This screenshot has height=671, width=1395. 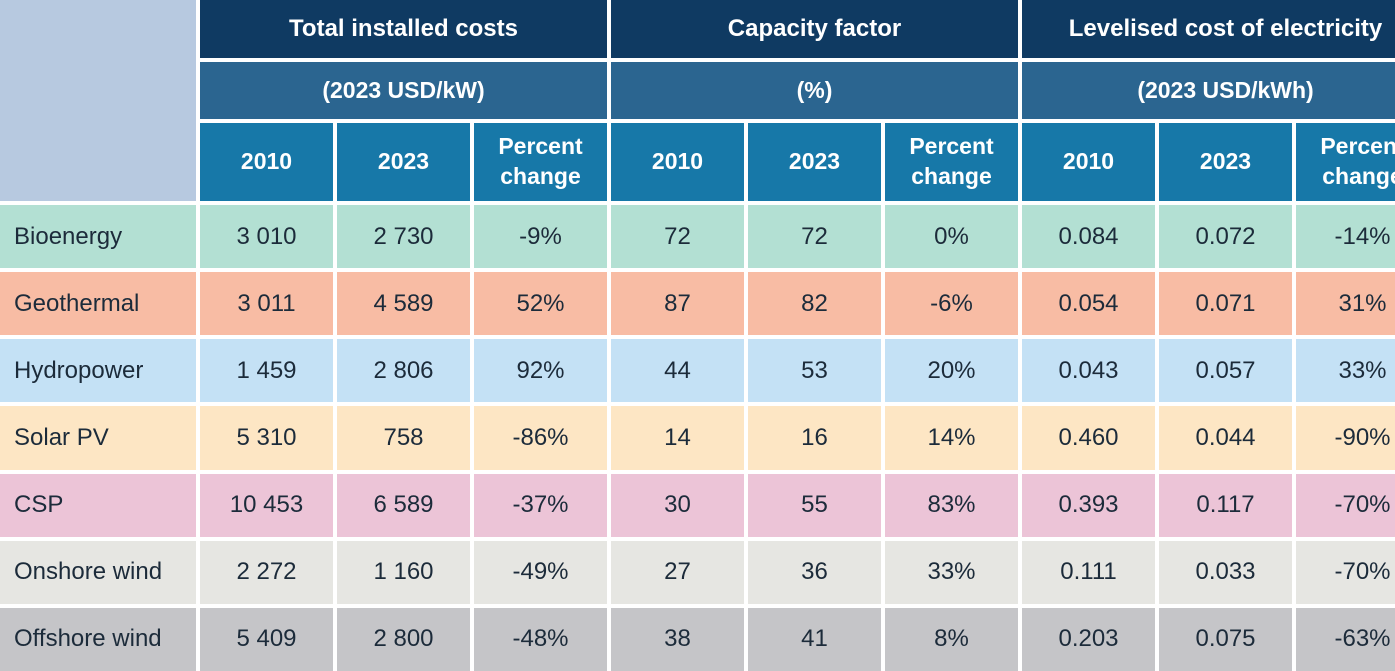 What do you see at coordinates (98, 371) in the screenshot?
I see `row-label: Hydropower` at bounding box center [98, 371].